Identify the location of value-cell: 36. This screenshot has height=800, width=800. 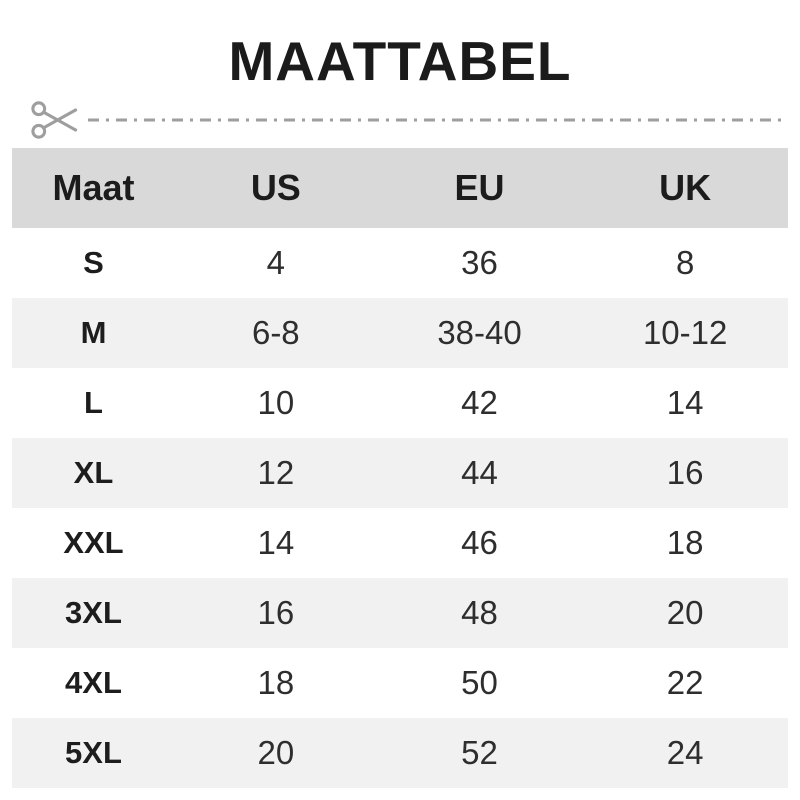
(479, 262).